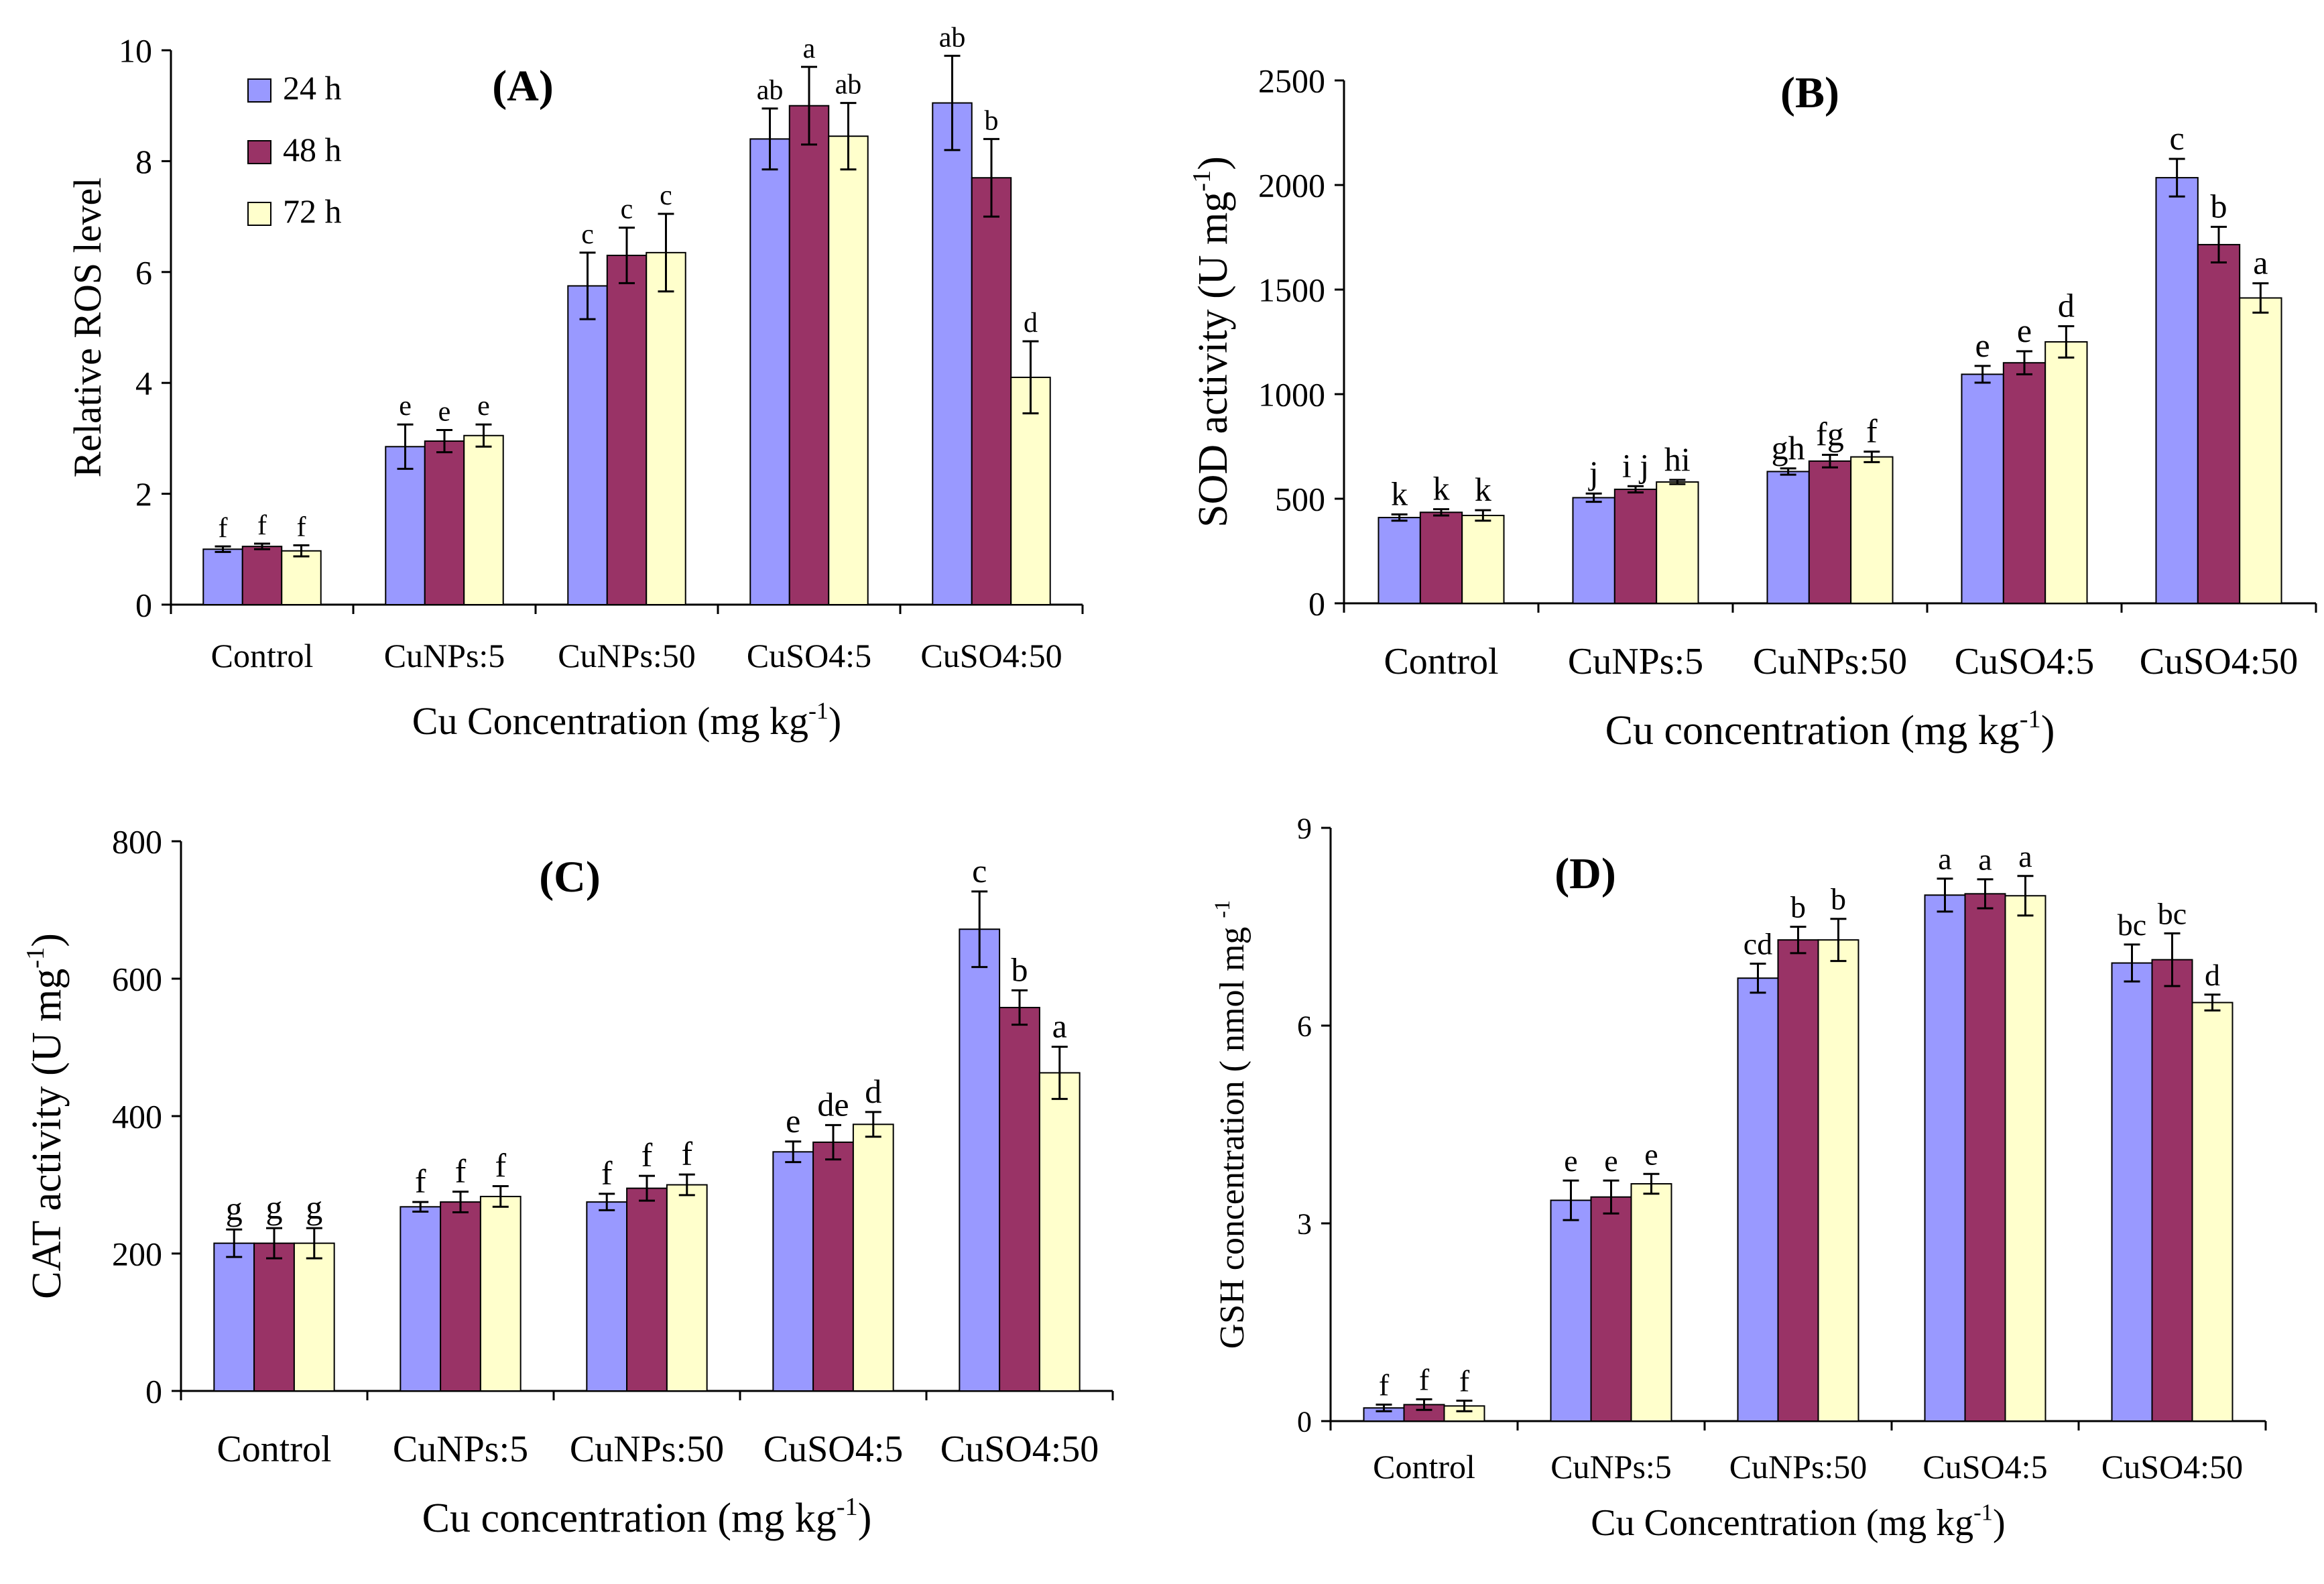  What do you see at coordinates (45, 1116) in the screenshot?
I see `y-axis-title: CAT activity (U mg-1)` at bounding box center [45, 1116].